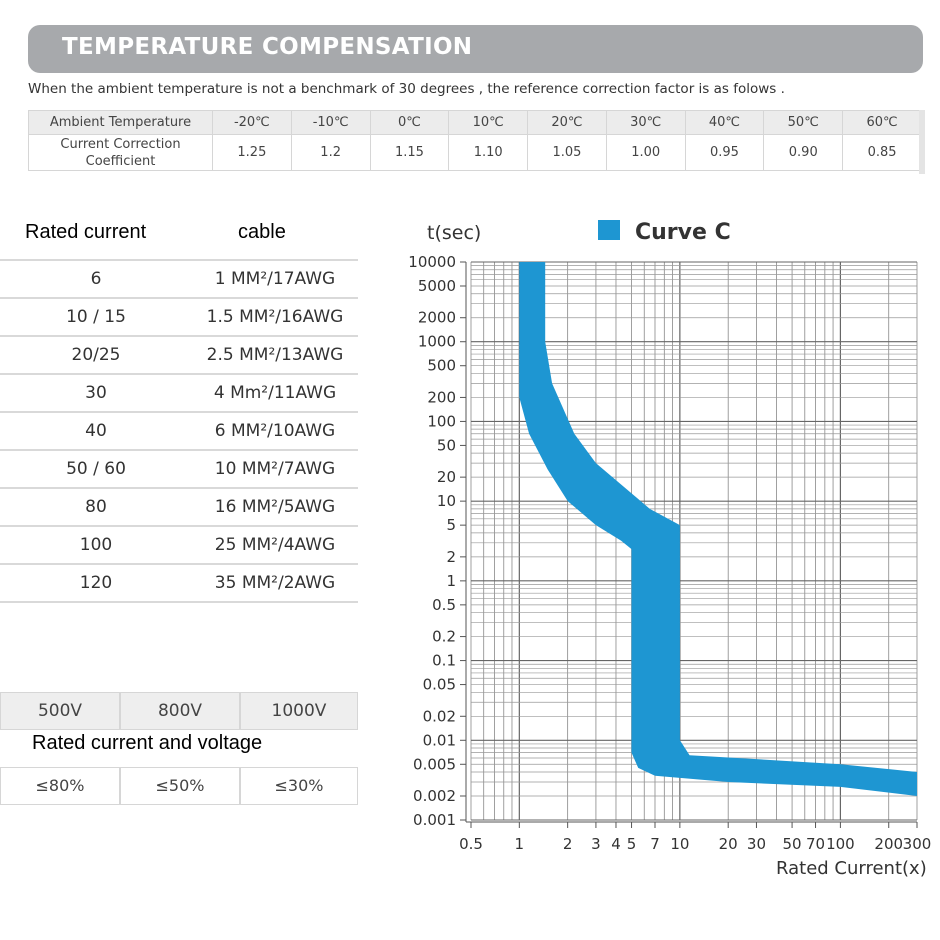  What do you see at coordinates (96, 469) in the screenshot?
I see `current-cell: 50 / 60` at bounding box center [96, 469].